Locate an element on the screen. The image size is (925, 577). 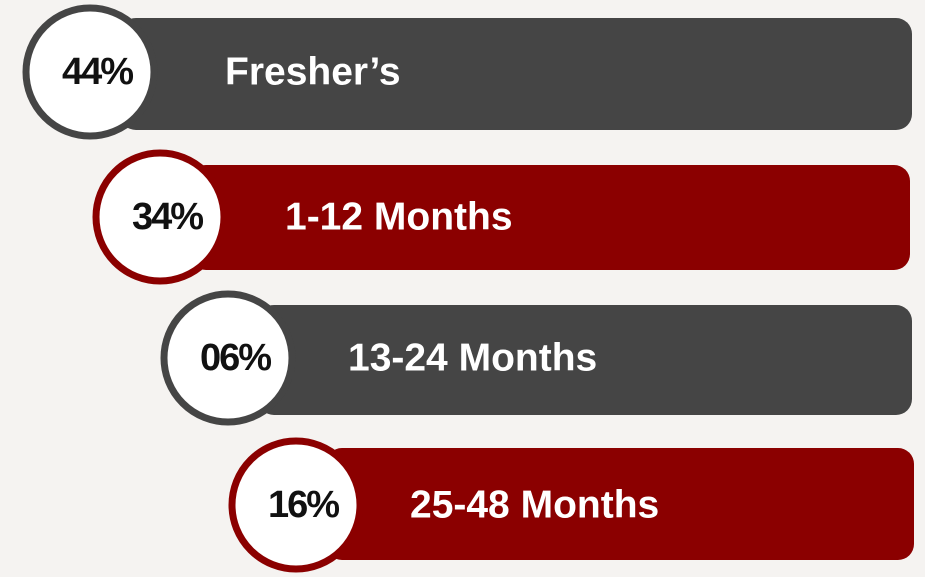
item-label: 1-12 Months is located at coordinates (399, 217).